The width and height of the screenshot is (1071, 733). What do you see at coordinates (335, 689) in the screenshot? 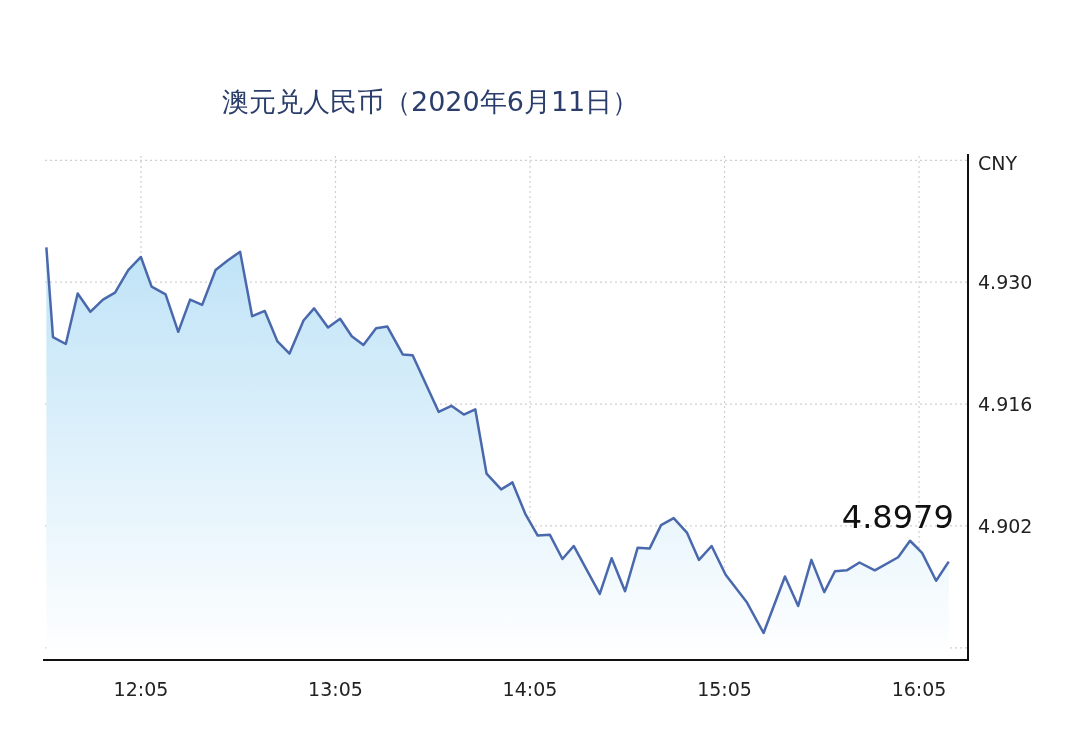
I see `x-tick-label: 13:05` at bounding box center [335, 689].